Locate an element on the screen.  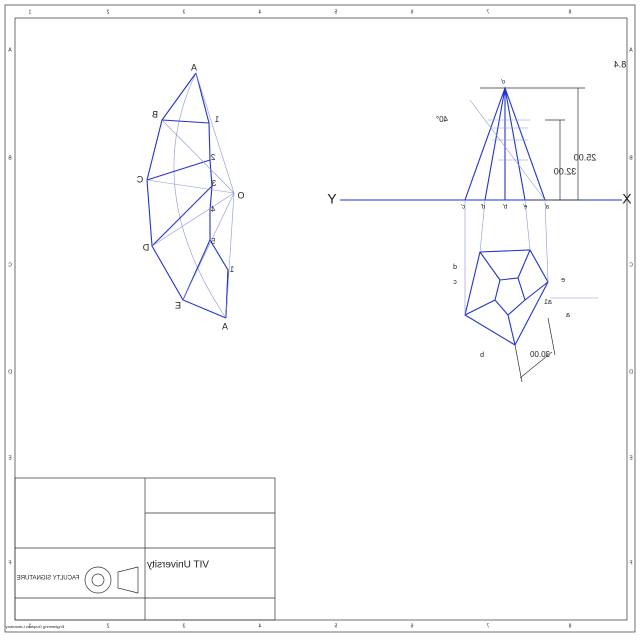
outer-edge is located at coordinates (186, 195).